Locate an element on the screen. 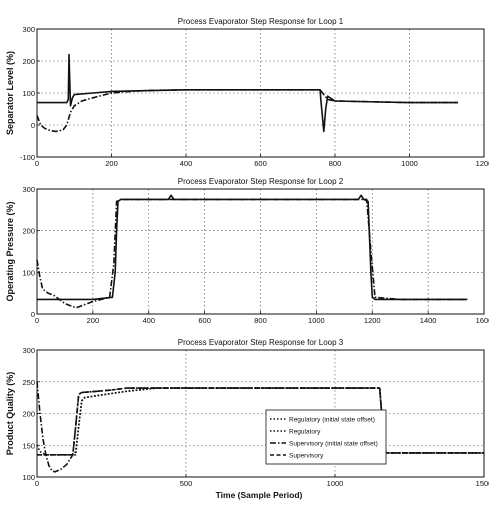  legend-label: Regulatory (initial state offset) is located at coordinates (332, 420).